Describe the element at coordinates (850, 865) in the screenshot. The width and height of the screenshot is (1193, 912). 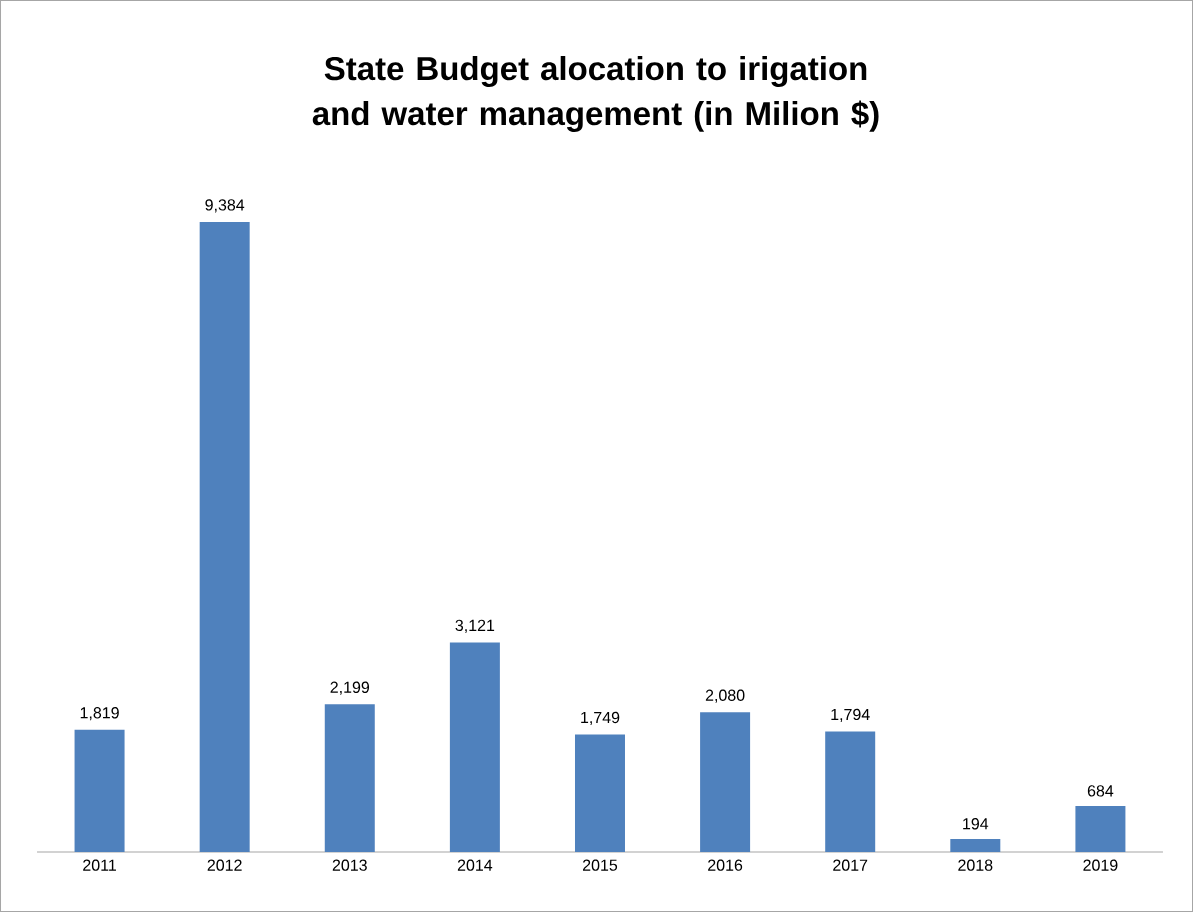
I see `x-tick-label: 2017` at that location.